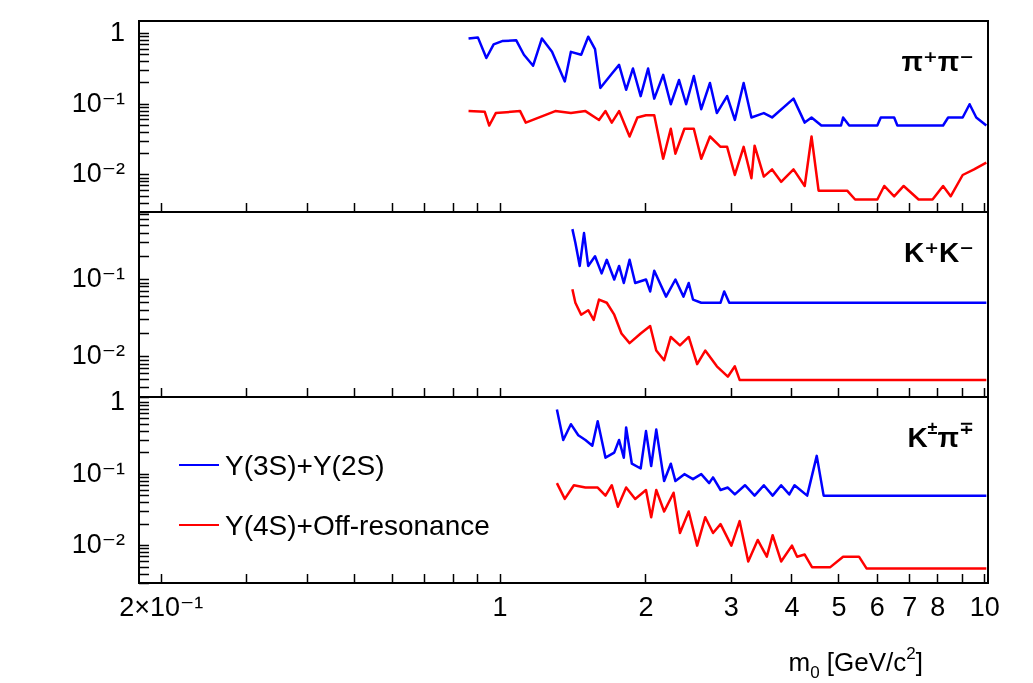 The height and width of the screenshot is (683, 1033). Describe the element at coordinates (305, 465) in the screenshot. I see `legend-label: Υ(3S)+Υ(2S)` at that location.